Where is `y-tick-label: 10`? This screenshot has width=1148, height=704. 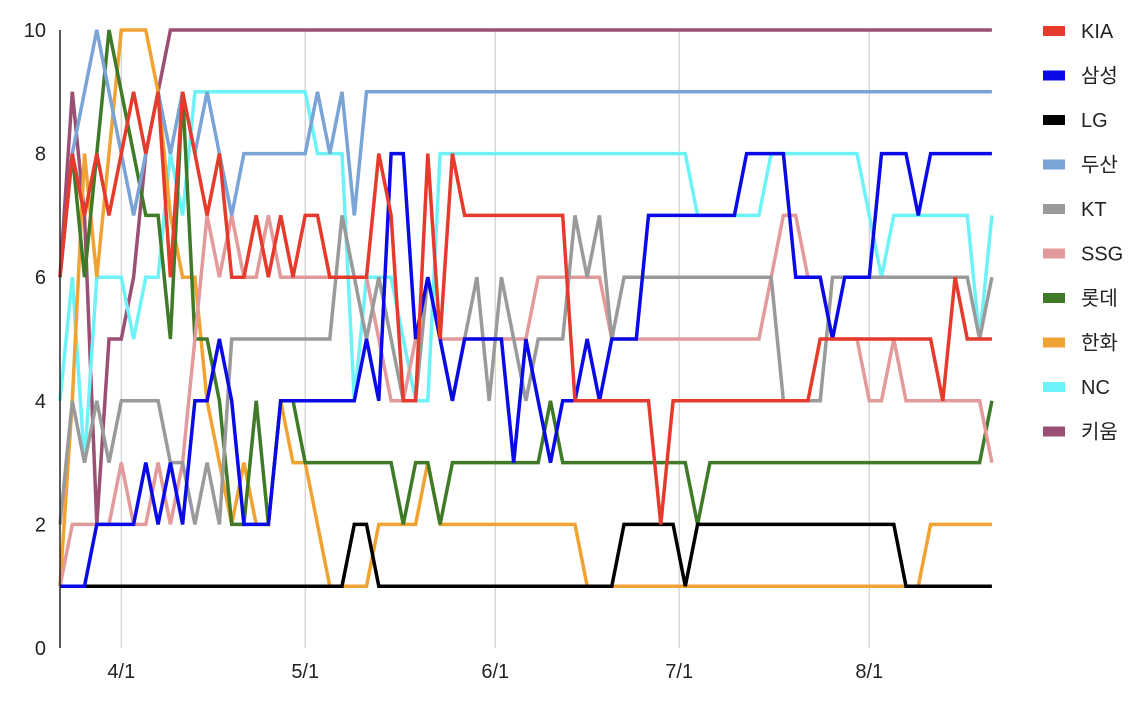
y-tick-label: 10 is located at coordinates (35, 31).